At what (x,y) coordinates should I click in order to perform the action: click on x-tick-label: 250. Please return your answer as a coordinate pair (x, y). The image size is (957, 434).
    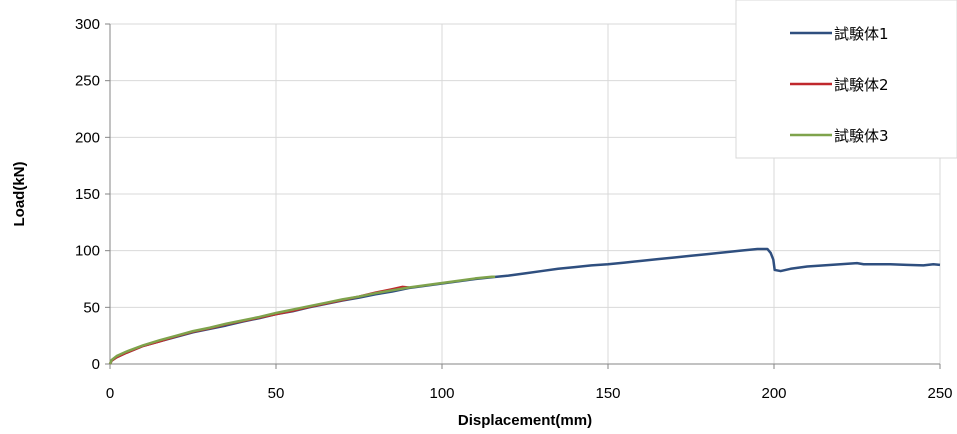
    Looking at the image, I should click on (939, 393).